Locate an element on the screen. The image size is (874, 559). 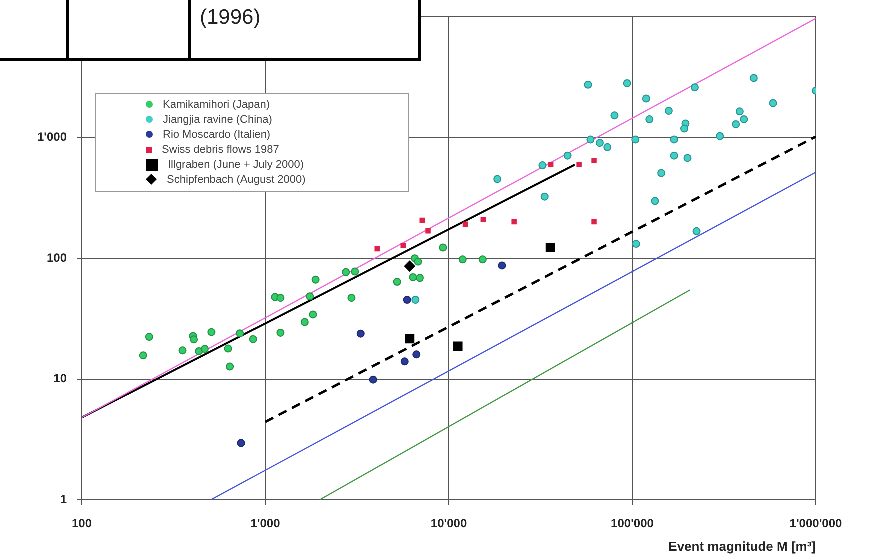
x-tick-label: 10'000 is located at coordinates (449, 523).